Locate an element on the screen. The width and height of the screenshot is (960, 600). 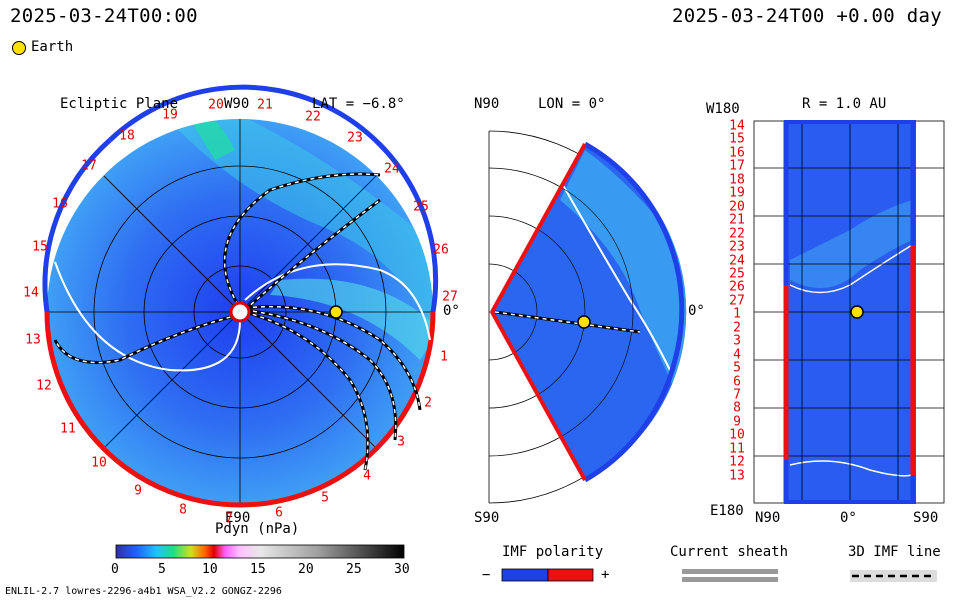
hour-24: 24 is located at coordinates (392, 169).